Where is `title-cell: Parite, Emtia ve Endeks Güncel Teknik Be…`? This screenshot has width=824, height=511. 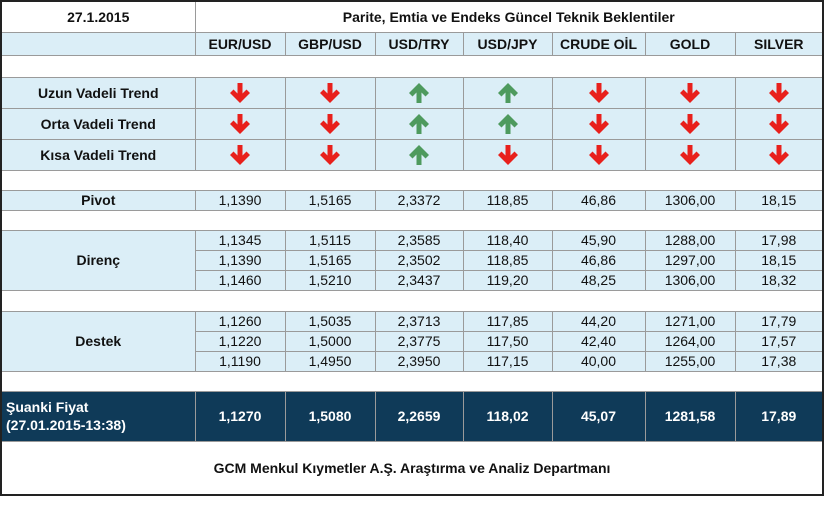 title-cell: Parite, Emtia ve Endeks Güncel Teknik Be… is located at coordinates (509, 16).